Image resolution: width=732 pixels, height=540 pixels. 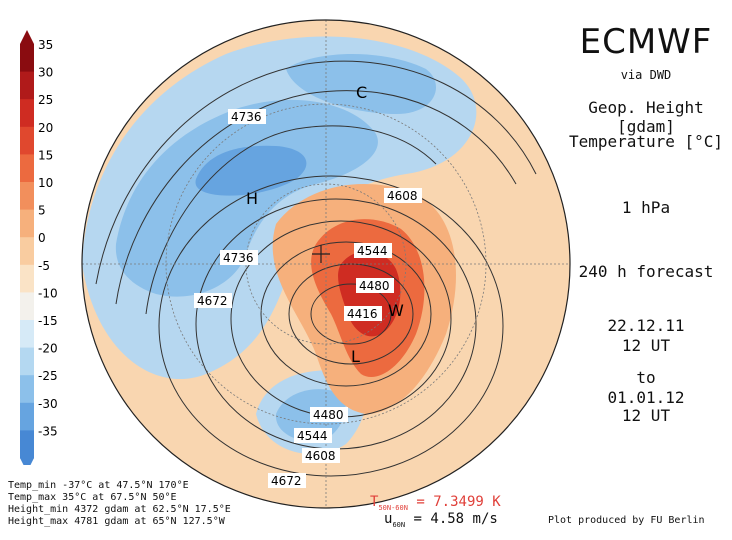 What do you see at coordinates (626, 520) in the screenshot?
I see `credit-text: Plot produced by FU Berlin` at bounding box center [626, 520].